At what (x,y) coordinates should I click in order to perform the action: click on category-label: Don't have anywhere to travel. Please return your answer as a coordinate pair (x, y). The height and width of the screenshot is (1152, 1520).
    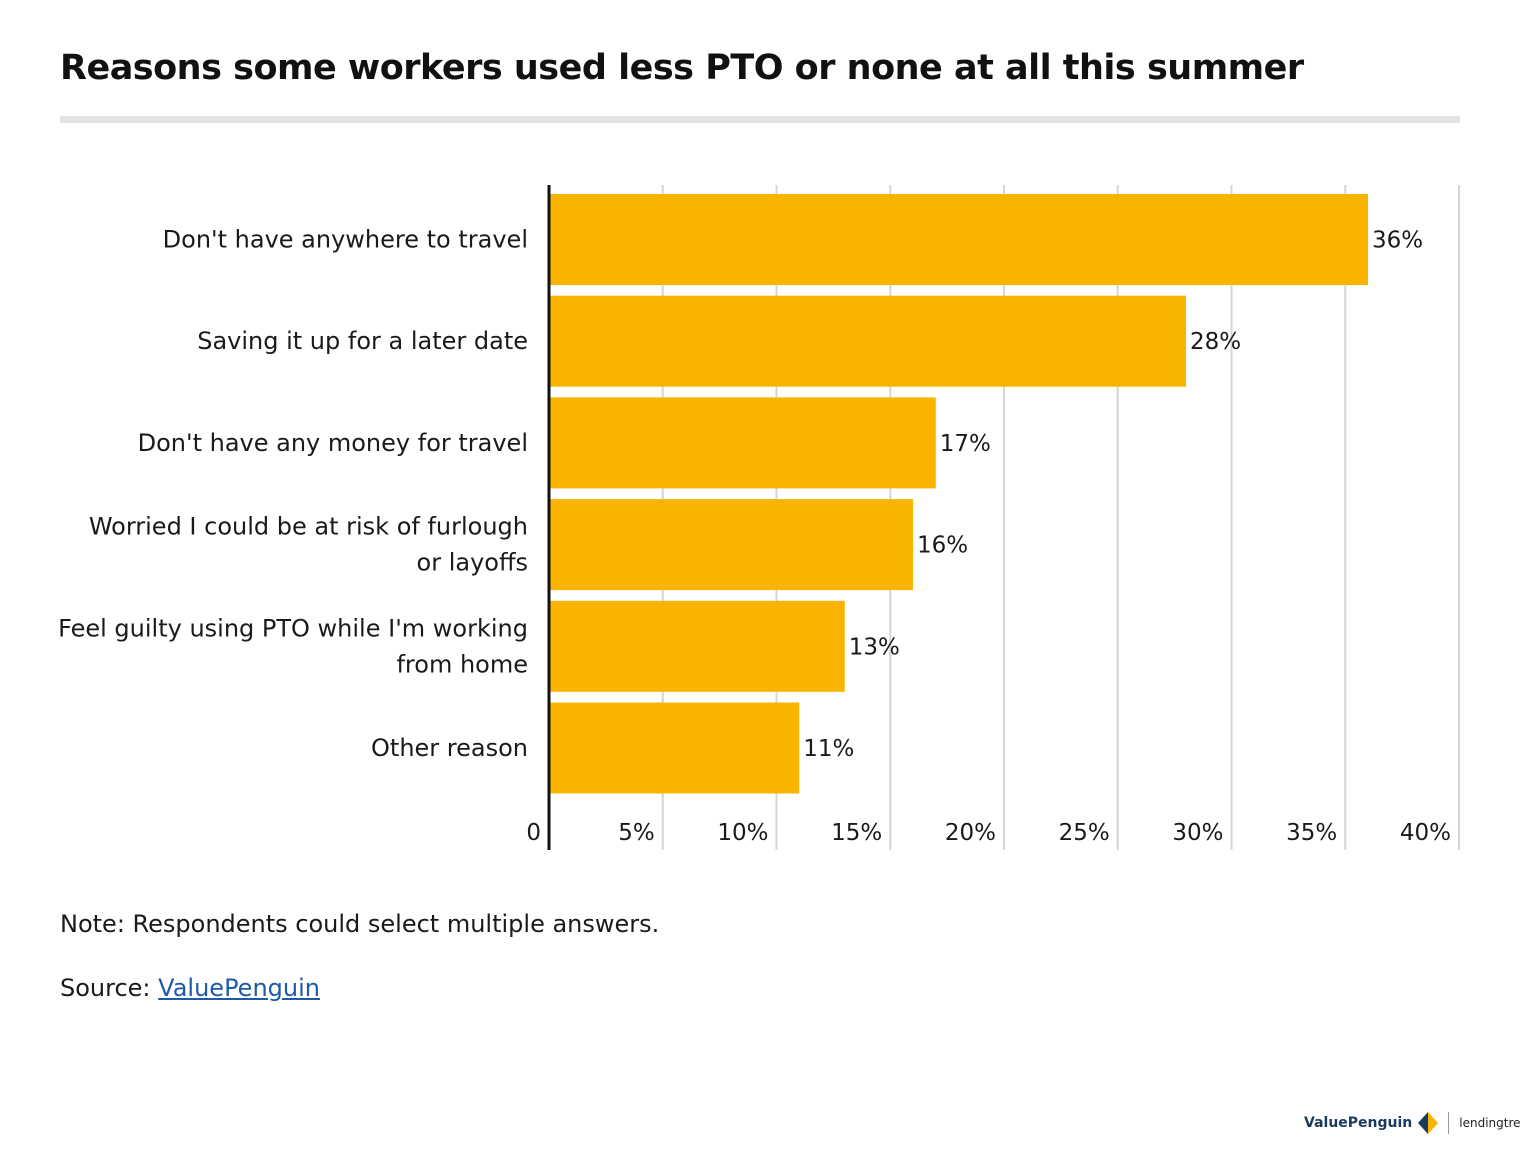
    Looking at the image, I should click on (345, 240).